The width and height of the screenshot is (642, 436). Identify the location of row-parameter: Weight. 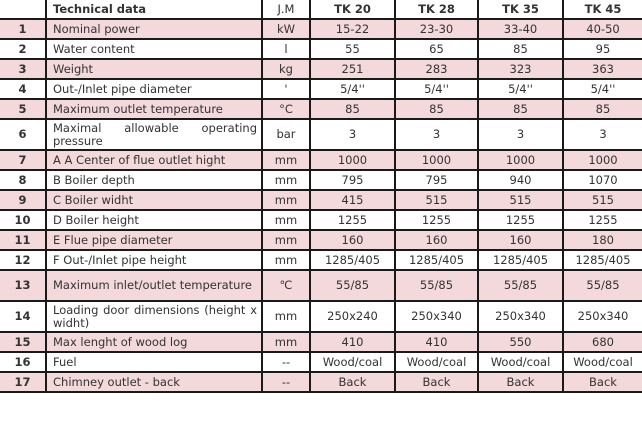
(154, 69).